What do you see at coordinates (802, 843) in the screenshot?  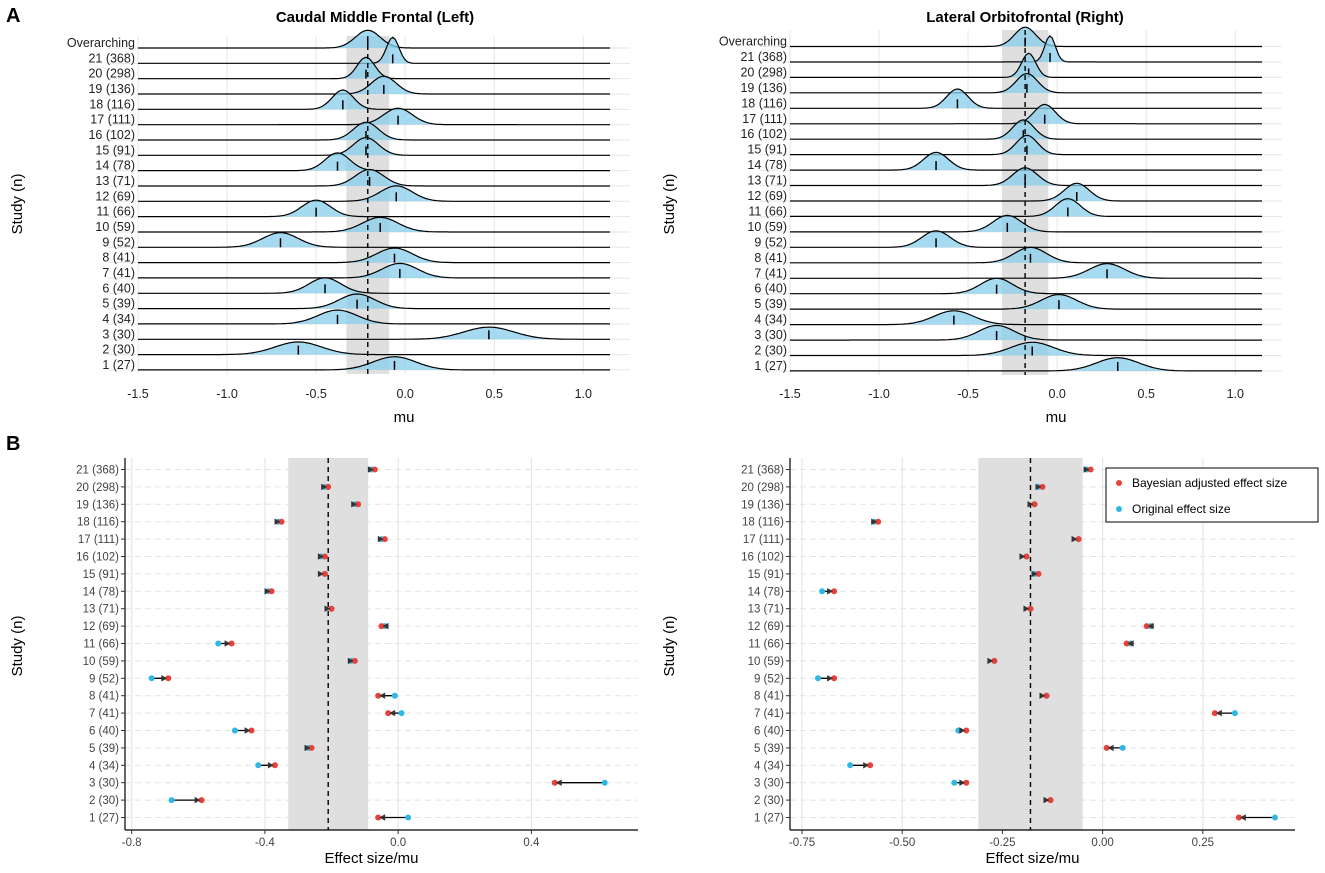 I see `x-tick-label: -0.75` at bounding box center [802, 843].